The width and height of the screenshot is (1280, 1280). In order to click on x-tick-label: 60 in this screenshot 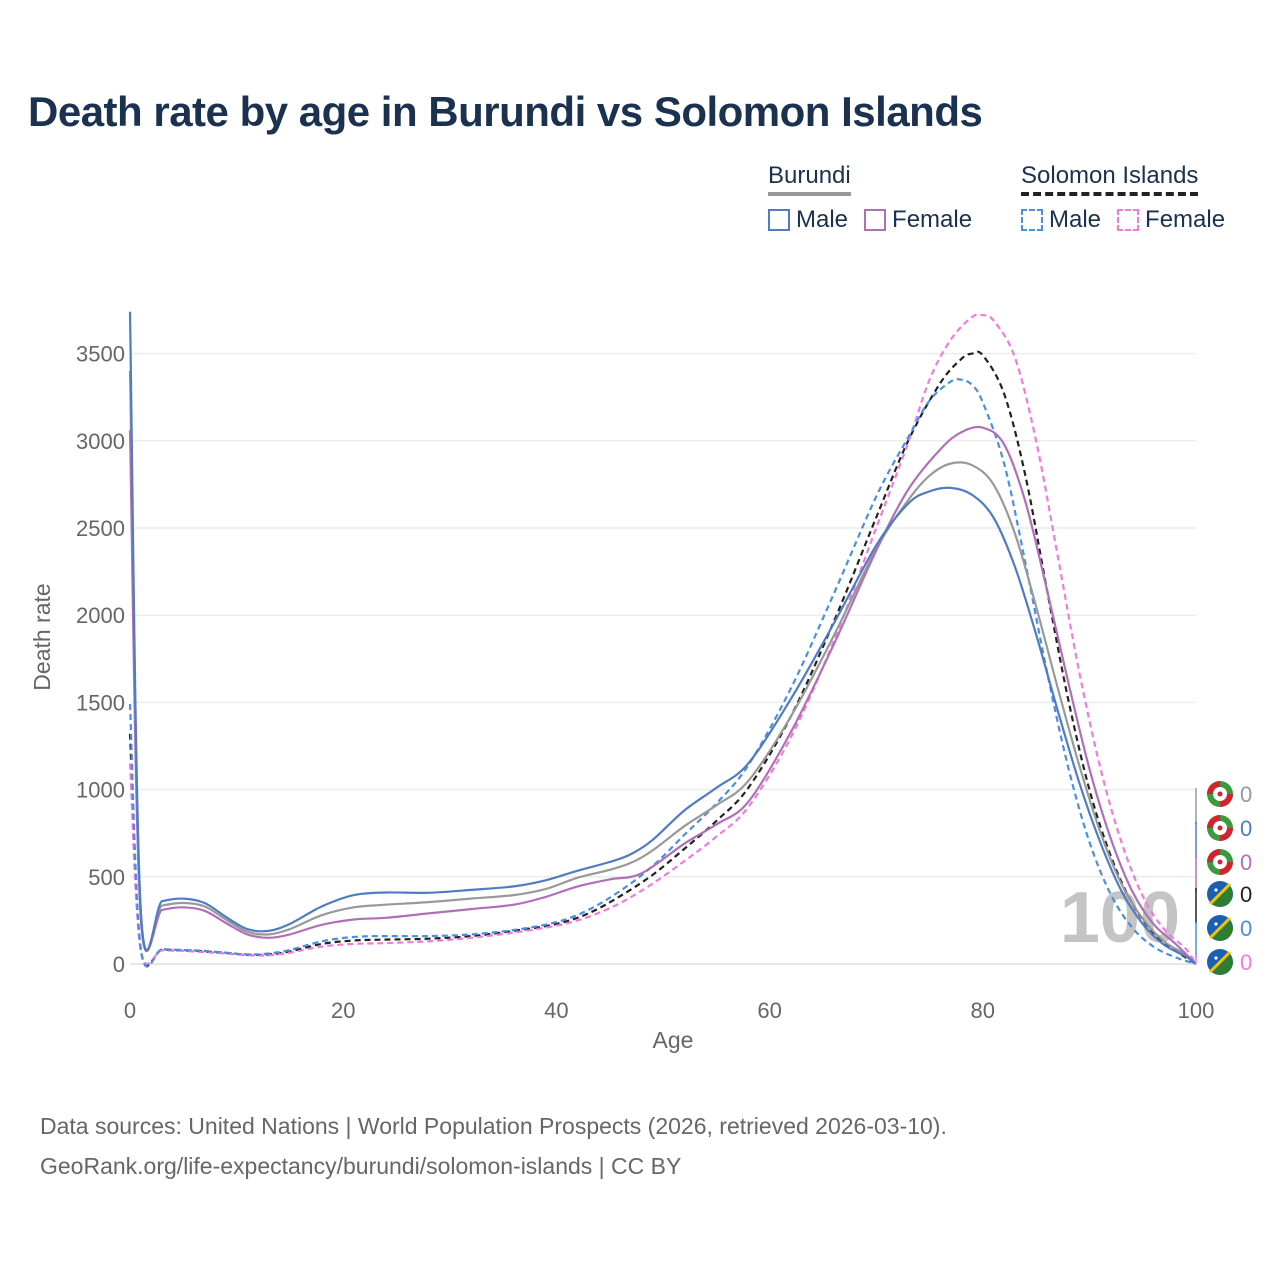, I will do `click(769, 1010)`.